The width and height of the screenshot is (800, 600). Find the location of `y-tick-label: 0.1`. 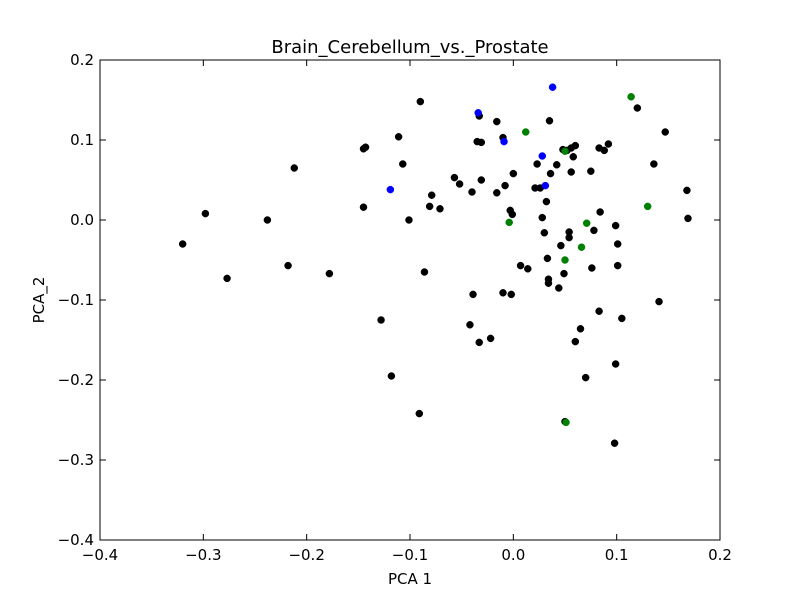

y-tick-label: 0.1 is located at coordinates (82, 140).